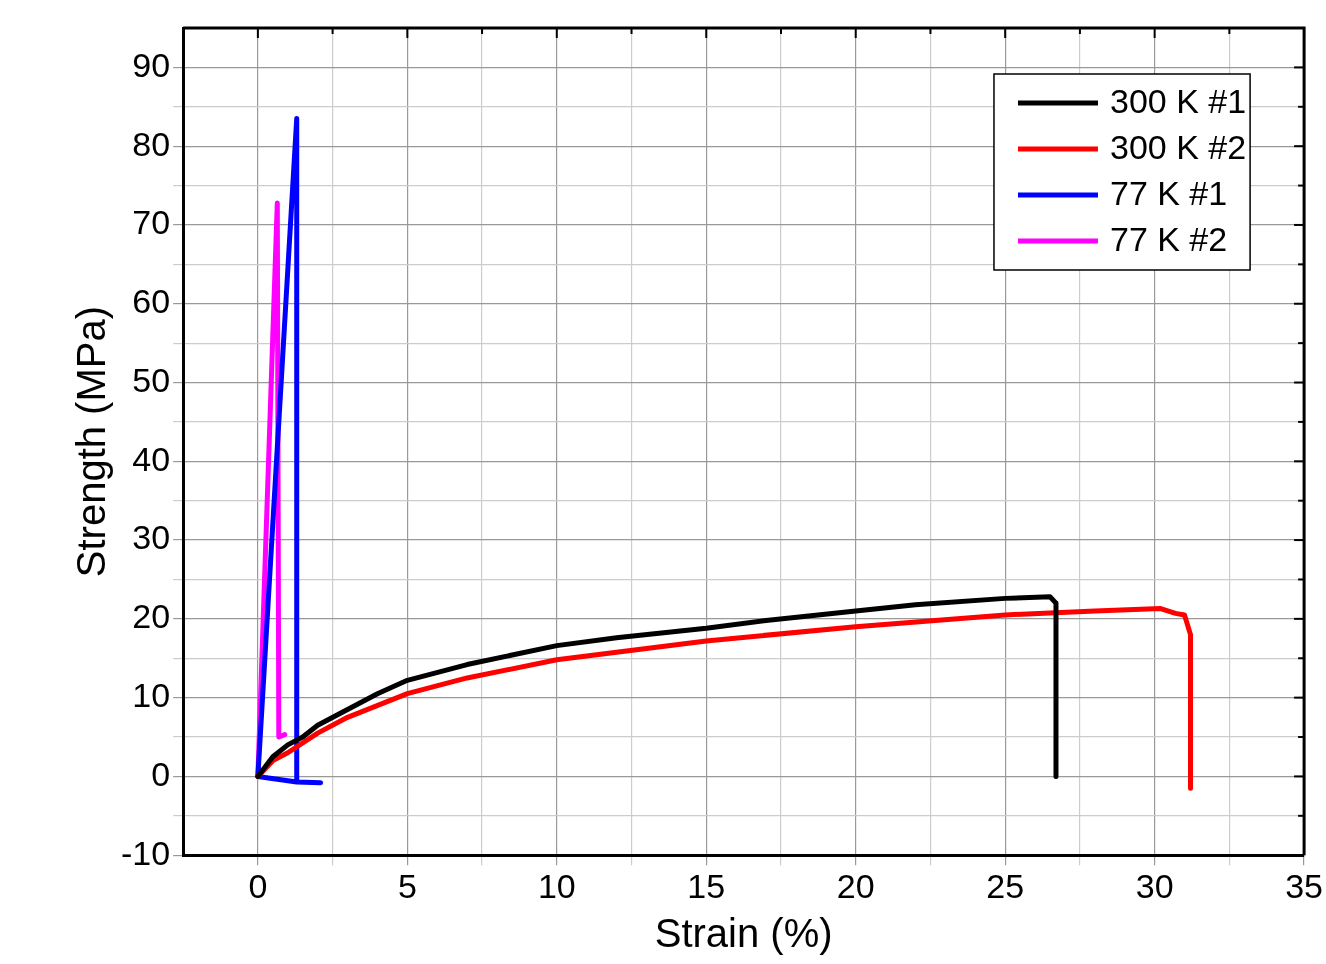 Image resolution: width=1326 pixels, height=964 pixels. What do you see at coordinates (407, 885) in the screenshot?
I see `x-tick-label: 5` at bounding box center [407, 885].